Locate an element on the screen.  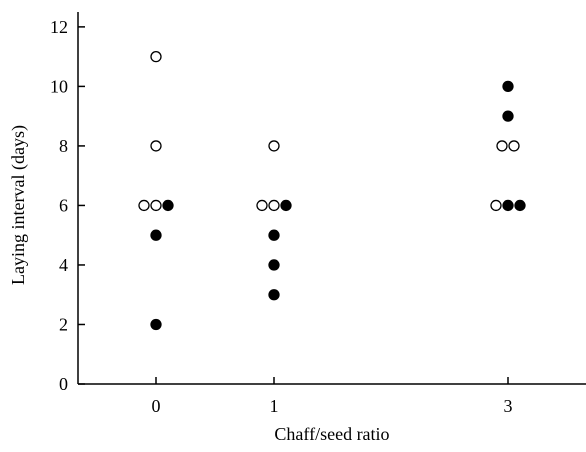
y-axis-label: Laying interval (days) is located at coordinates (18, 205).